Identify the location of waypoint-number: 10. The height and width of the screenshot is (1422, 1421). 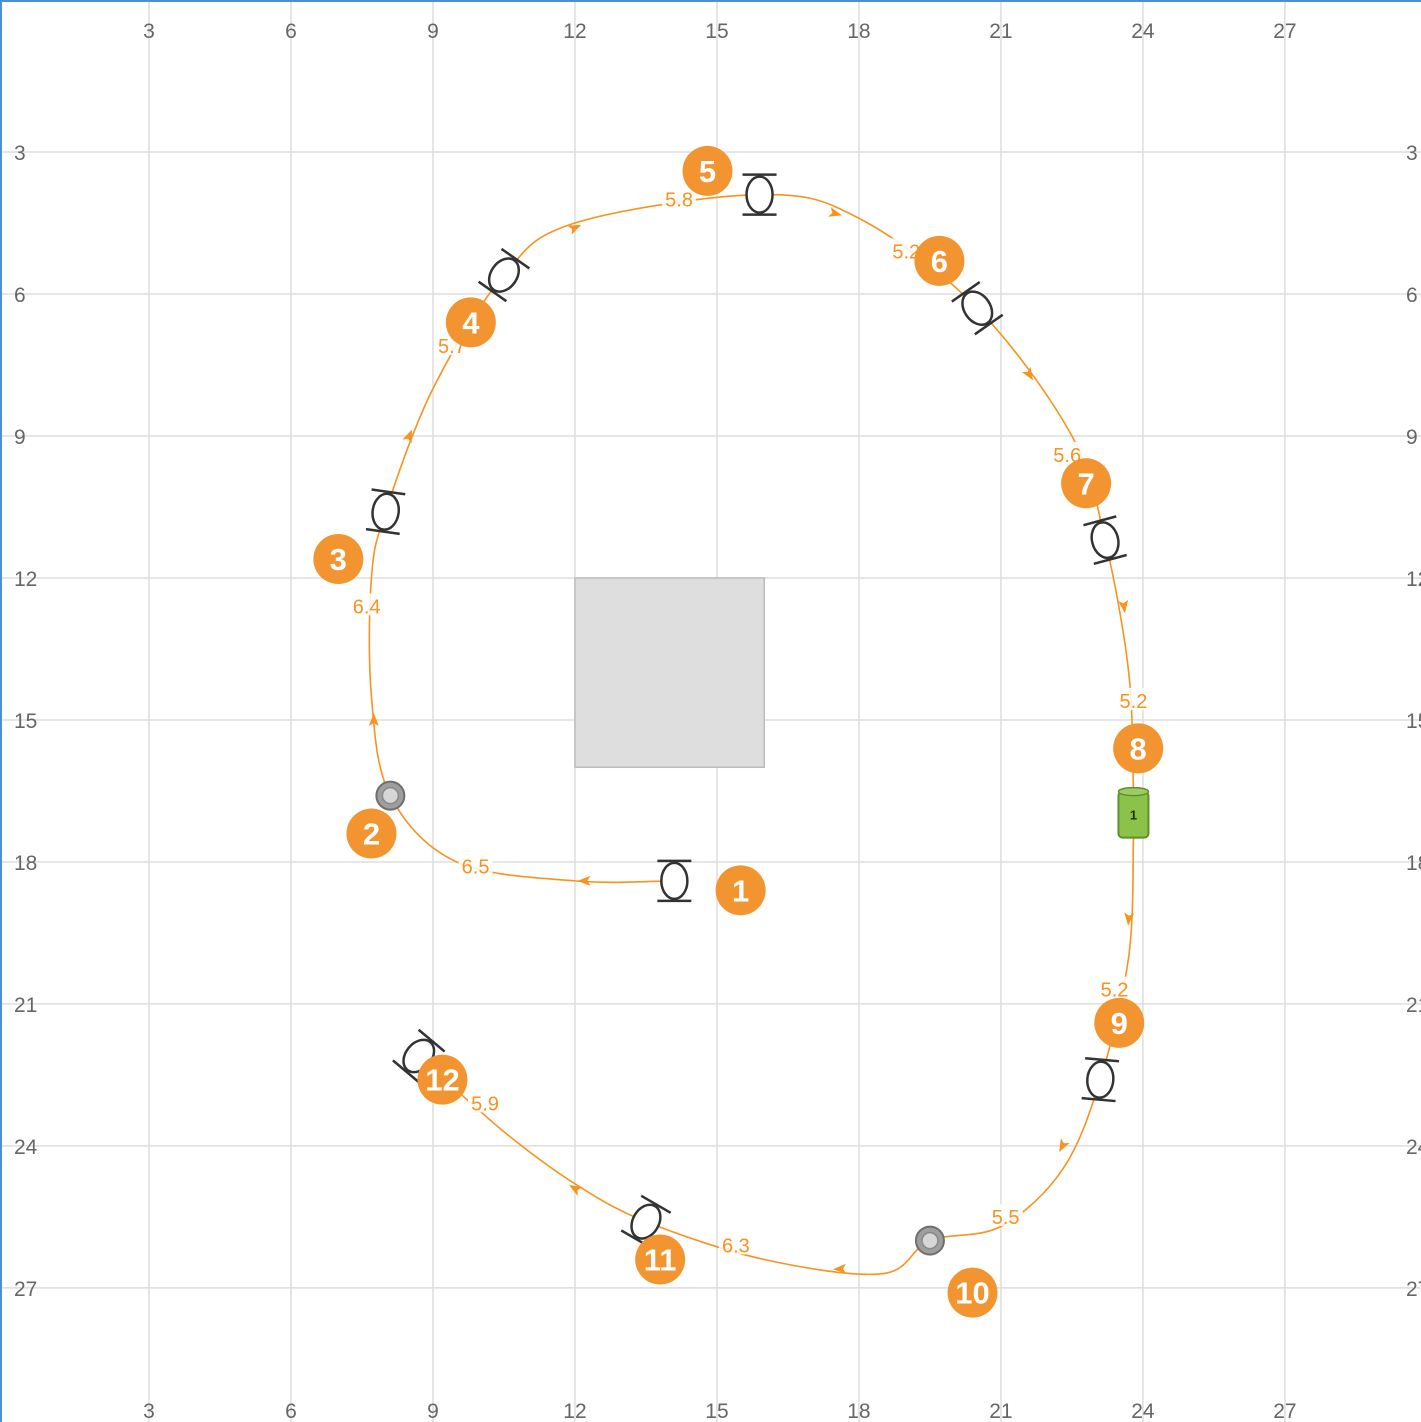
(972, 1293).